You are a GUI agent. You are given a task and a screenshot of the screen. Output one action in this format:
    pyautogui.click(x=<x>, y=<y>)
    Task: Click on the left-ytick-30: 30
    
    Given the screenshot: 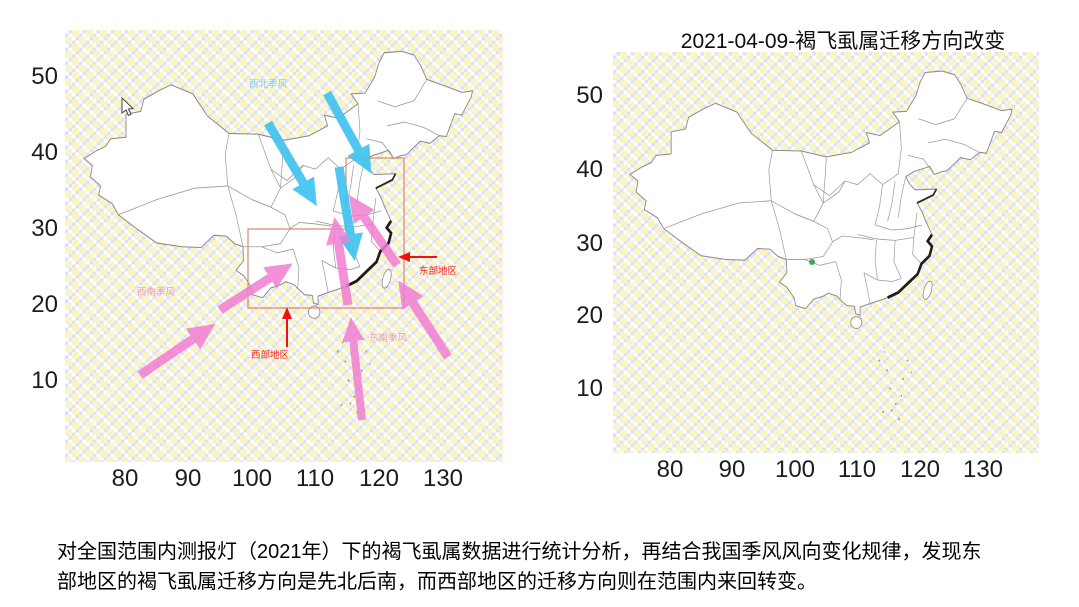 What is the action you would take?
    pyautogui.click(x=44, y=228)
    